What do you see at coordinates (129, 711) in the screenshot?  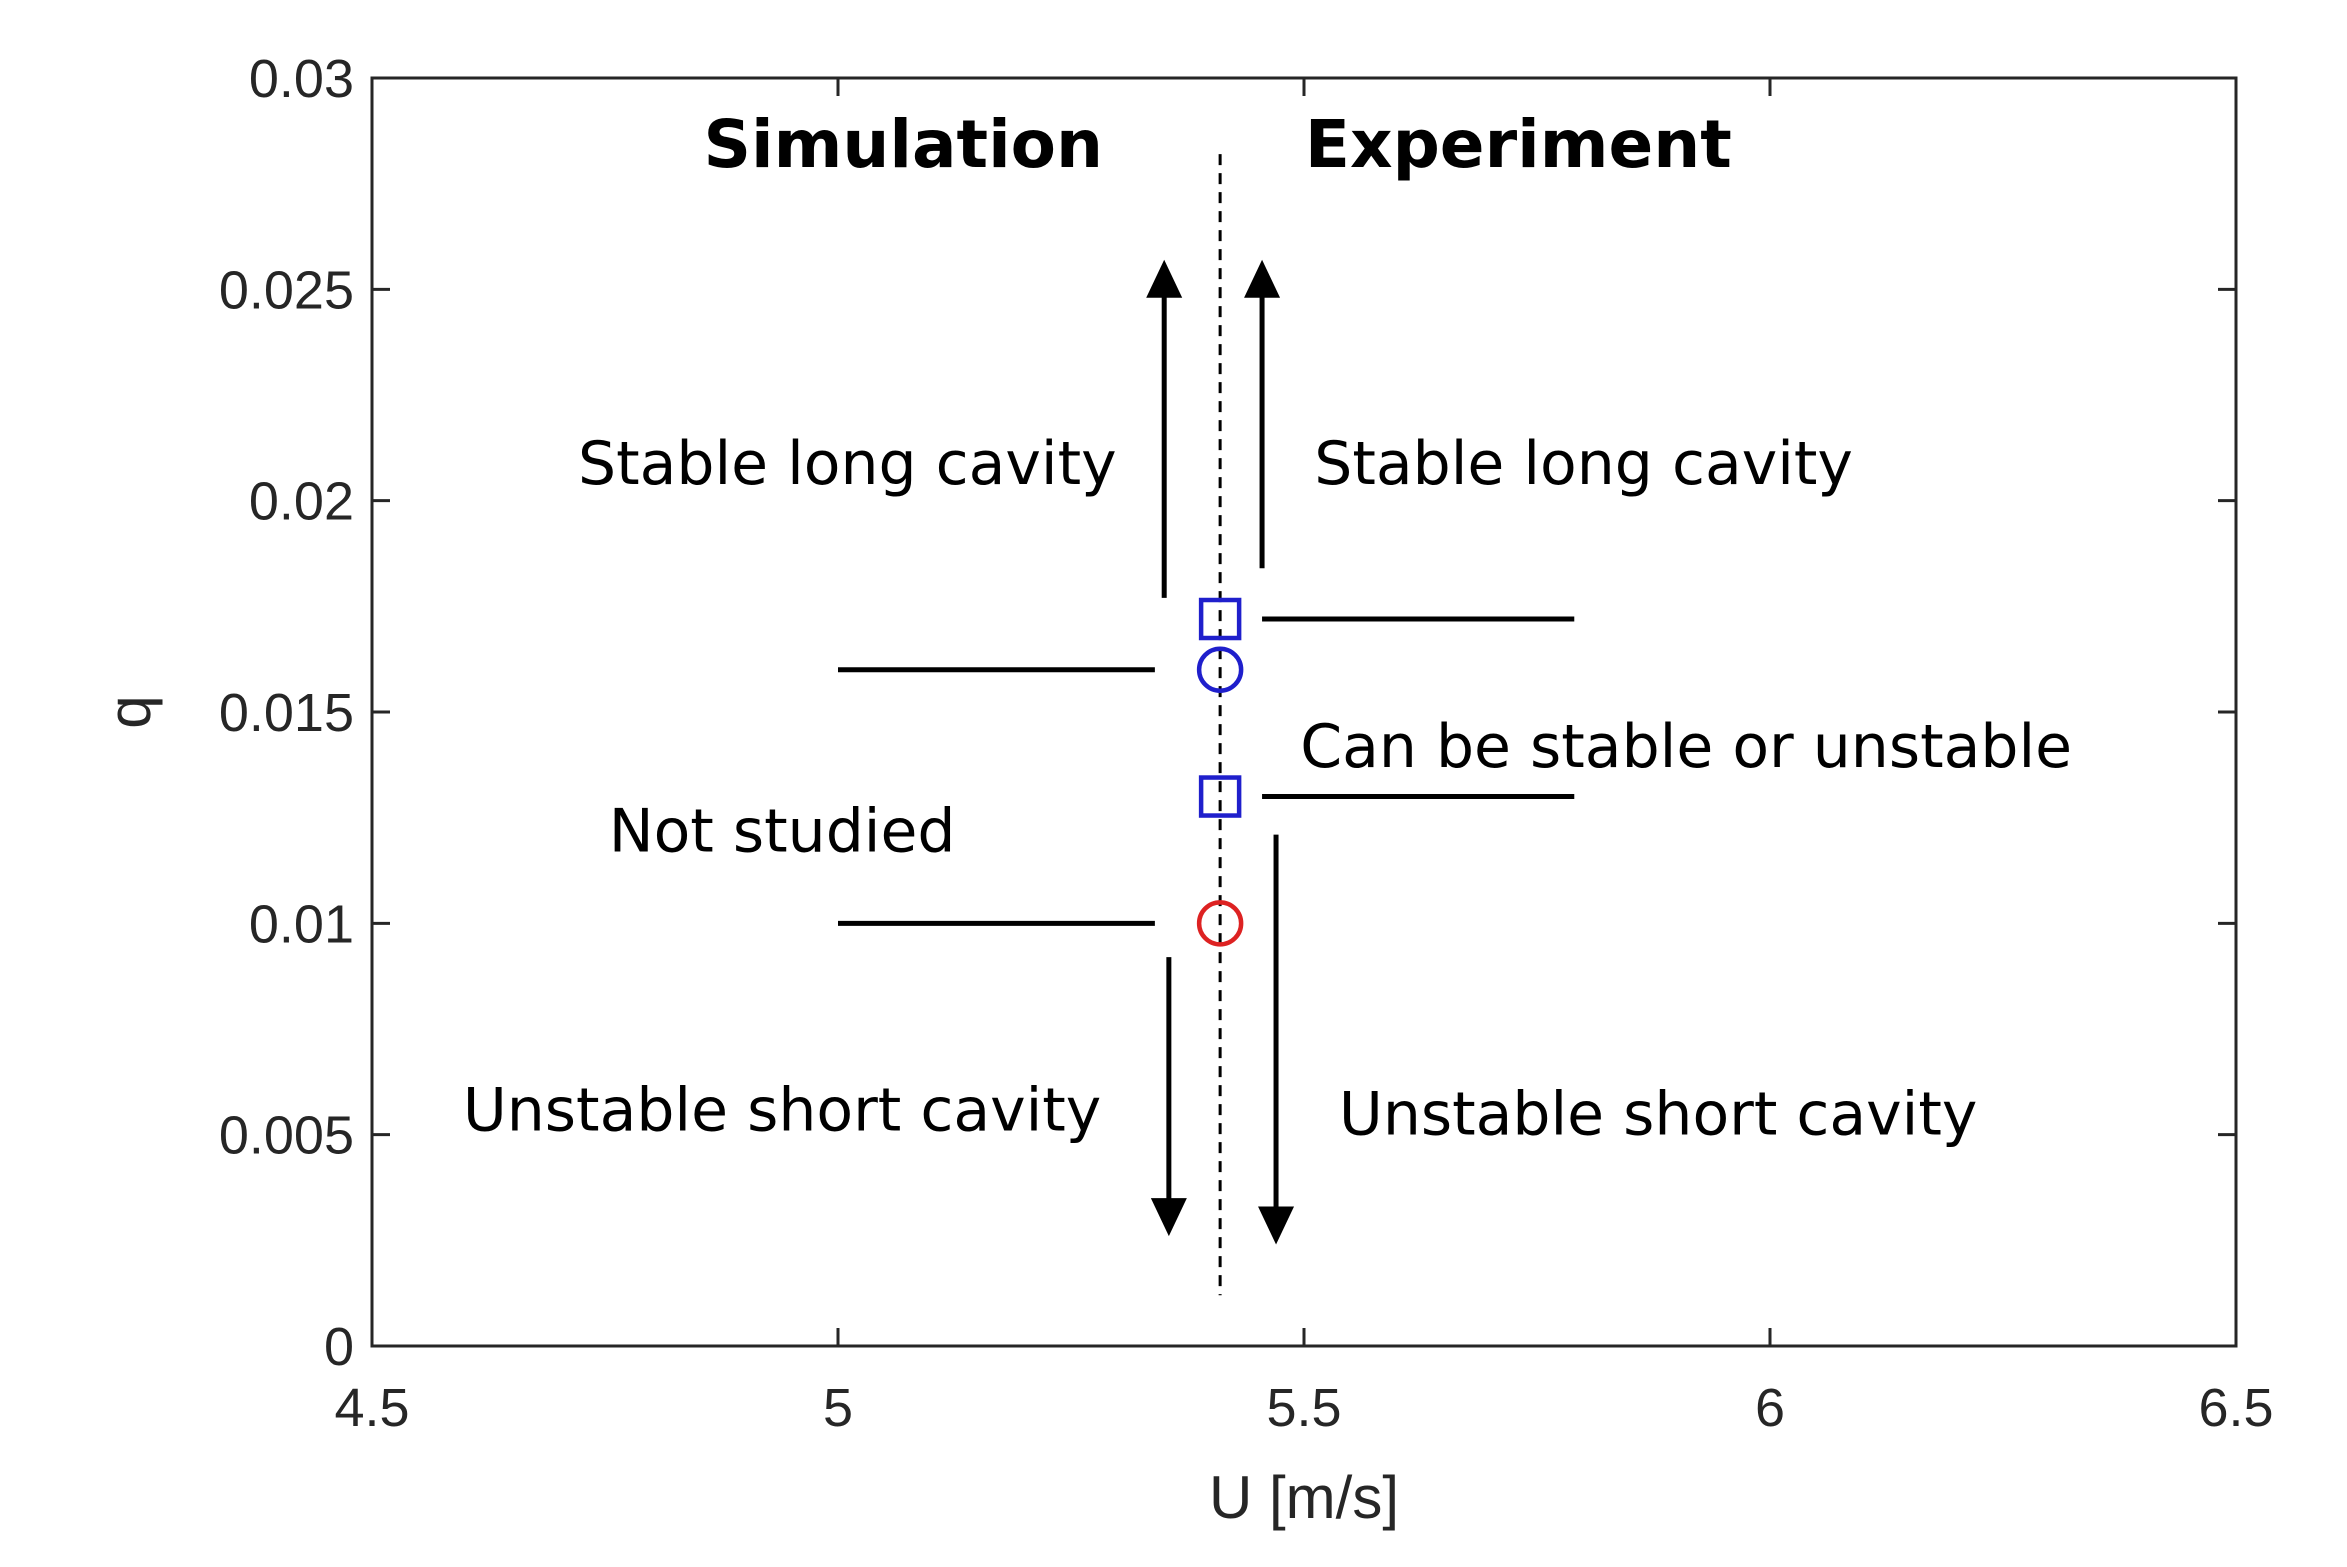 I see `y-axis-label: q` at bounding box center [129, 711].